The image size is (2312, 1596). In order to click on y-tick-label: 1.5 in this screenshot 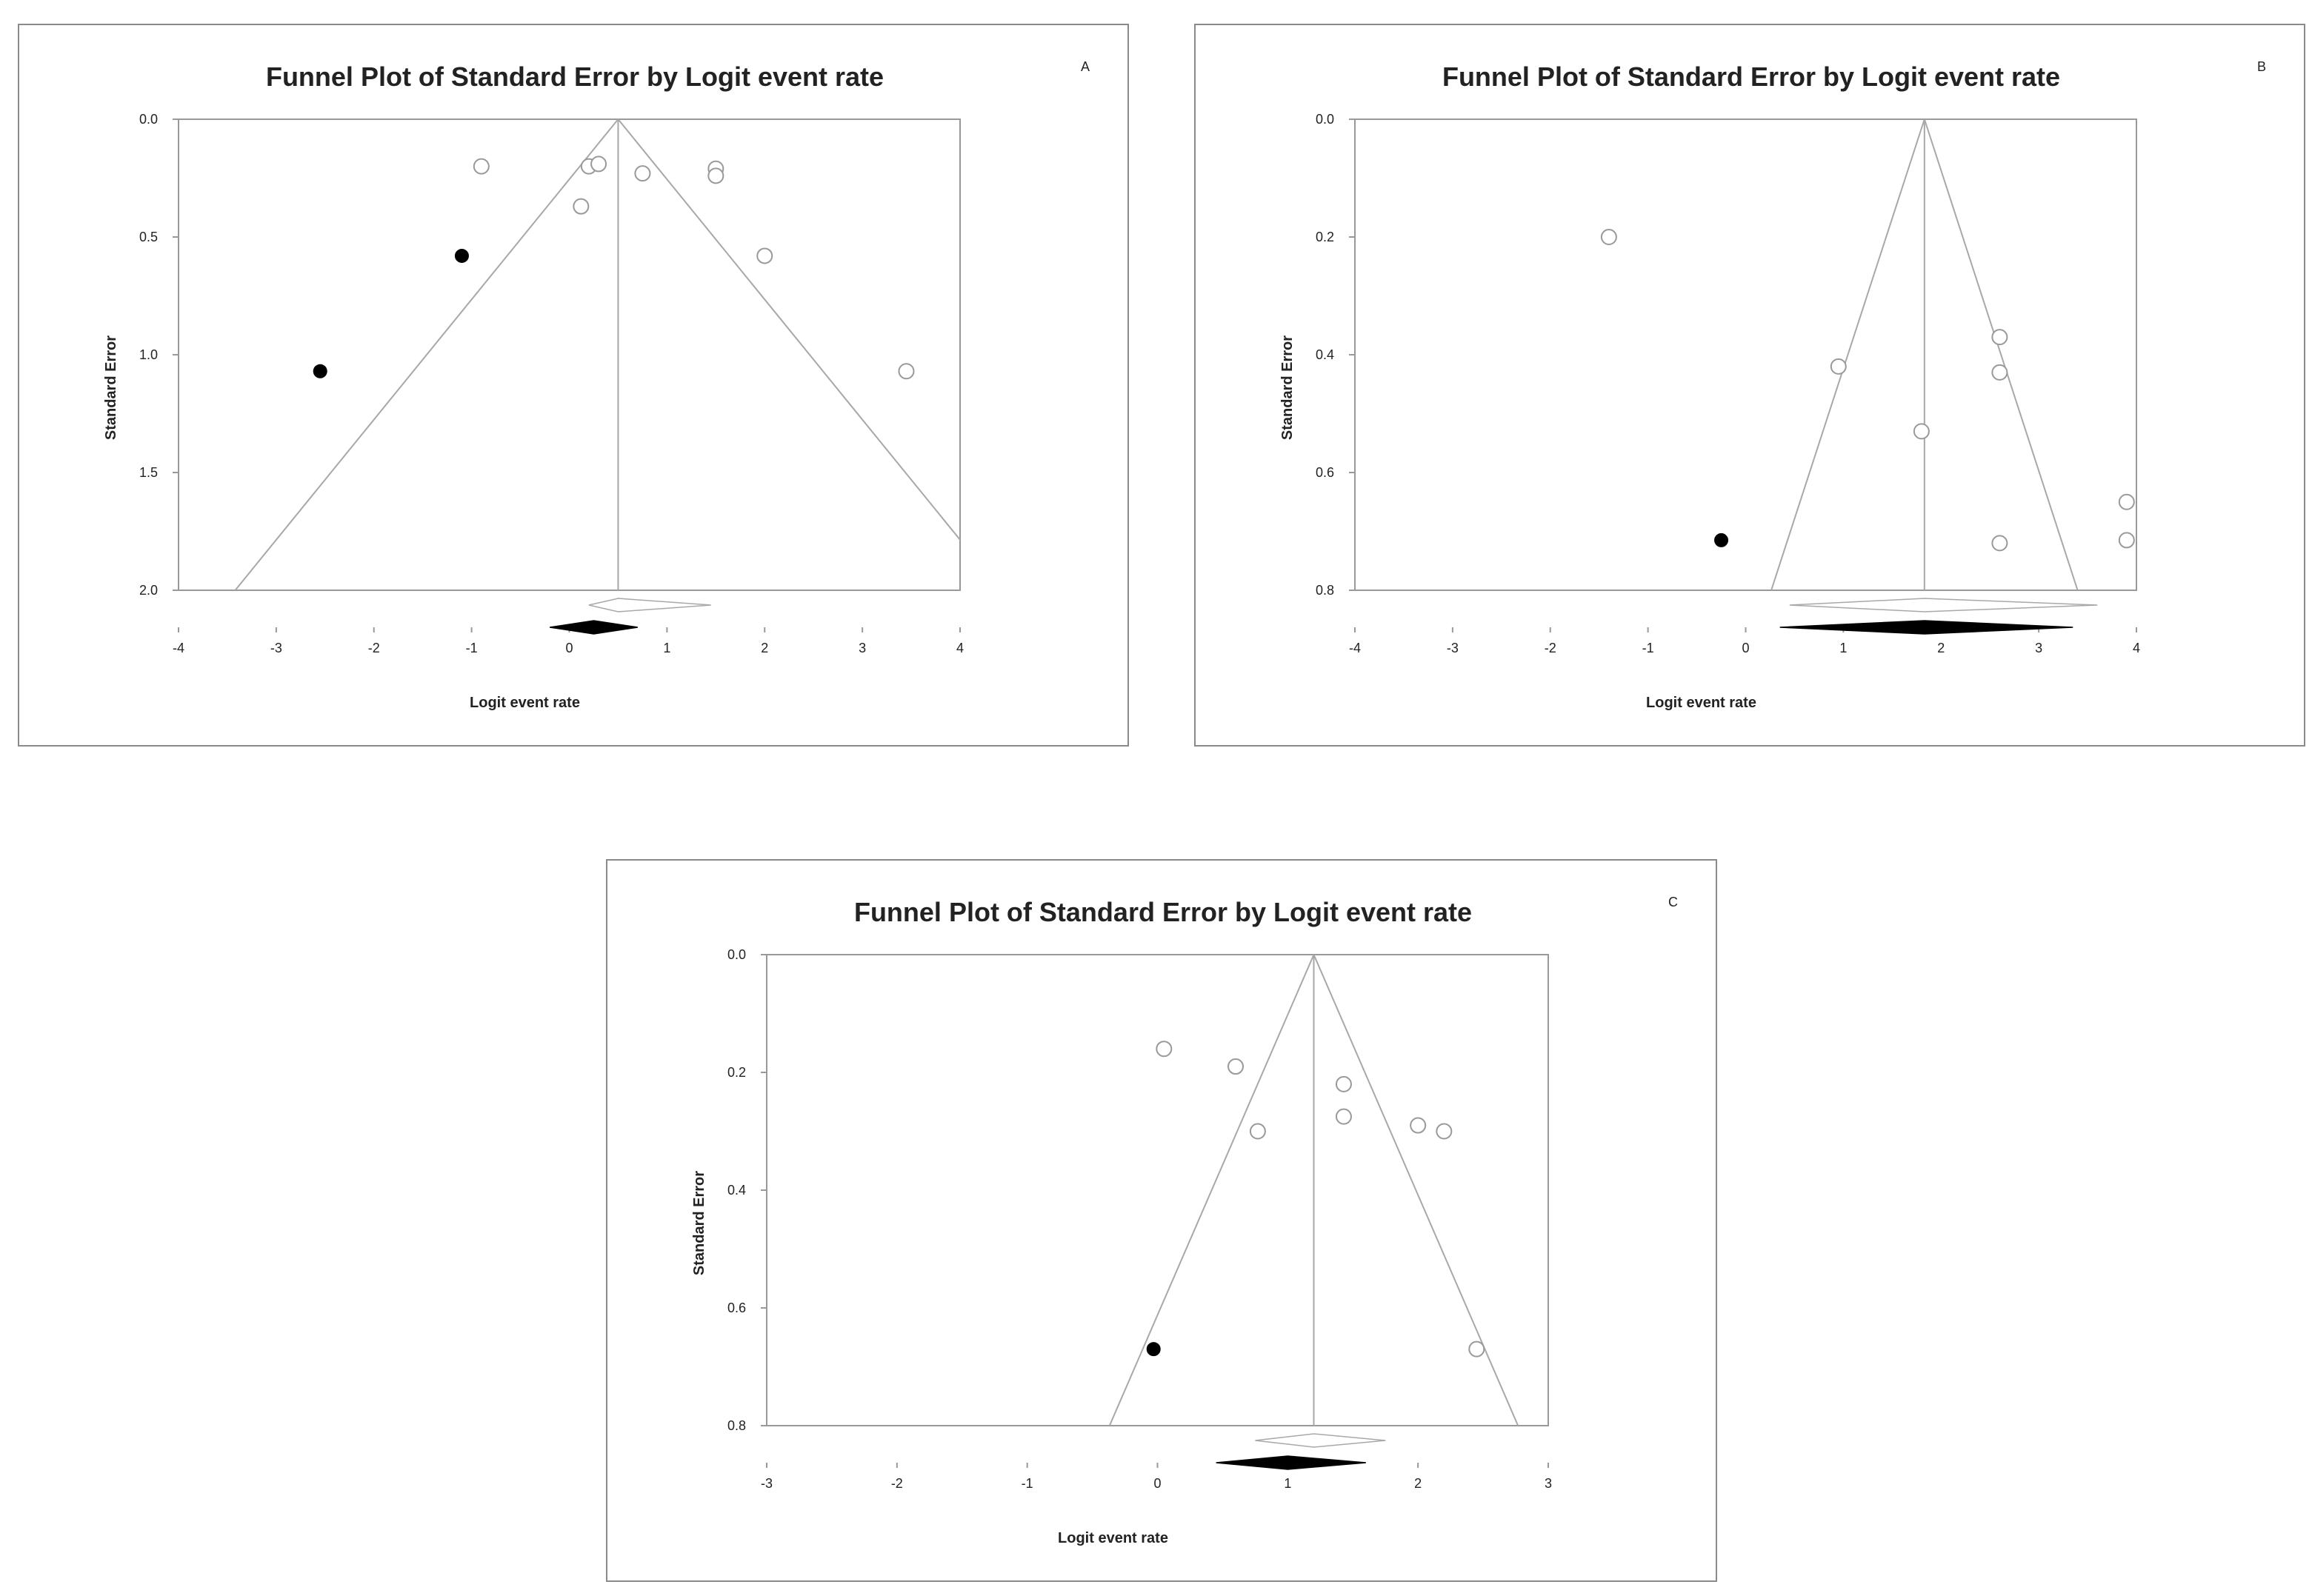, I will do `click(148, 472)`.